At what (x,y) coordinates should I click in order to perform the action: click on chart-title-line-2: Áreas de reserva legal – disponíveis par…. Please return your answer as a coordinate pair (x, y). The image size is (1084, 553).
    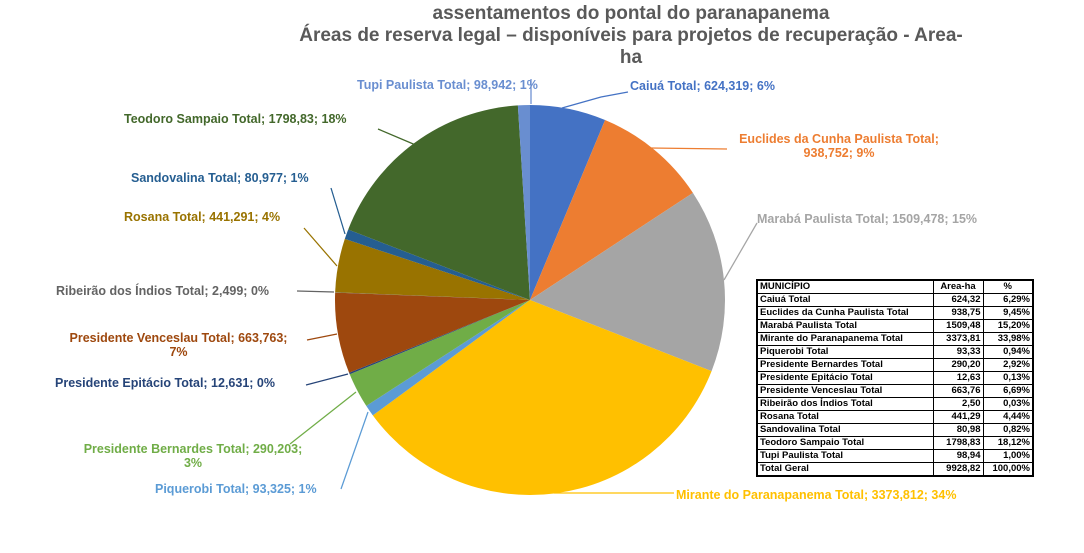
    Looking at the image, I should click on (631, 35).